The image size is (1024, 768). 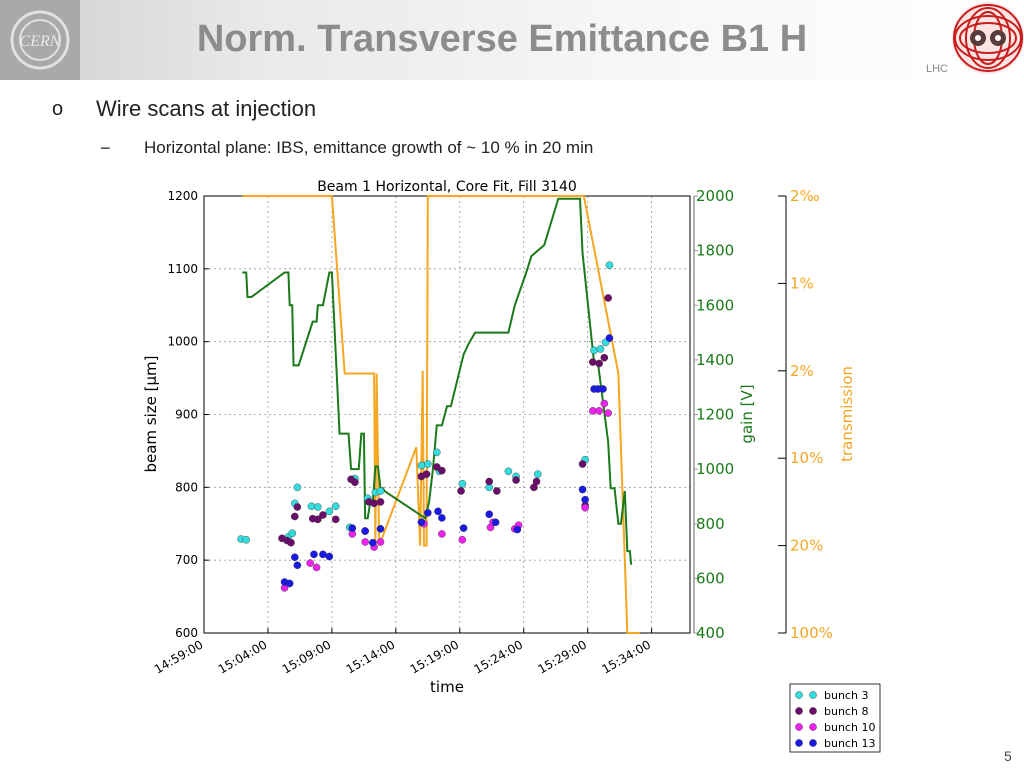 What do you see at coordinates (710, 633) in the screenshot?
I see `gain-tick-label: 400` at bounding box center [710, 633].